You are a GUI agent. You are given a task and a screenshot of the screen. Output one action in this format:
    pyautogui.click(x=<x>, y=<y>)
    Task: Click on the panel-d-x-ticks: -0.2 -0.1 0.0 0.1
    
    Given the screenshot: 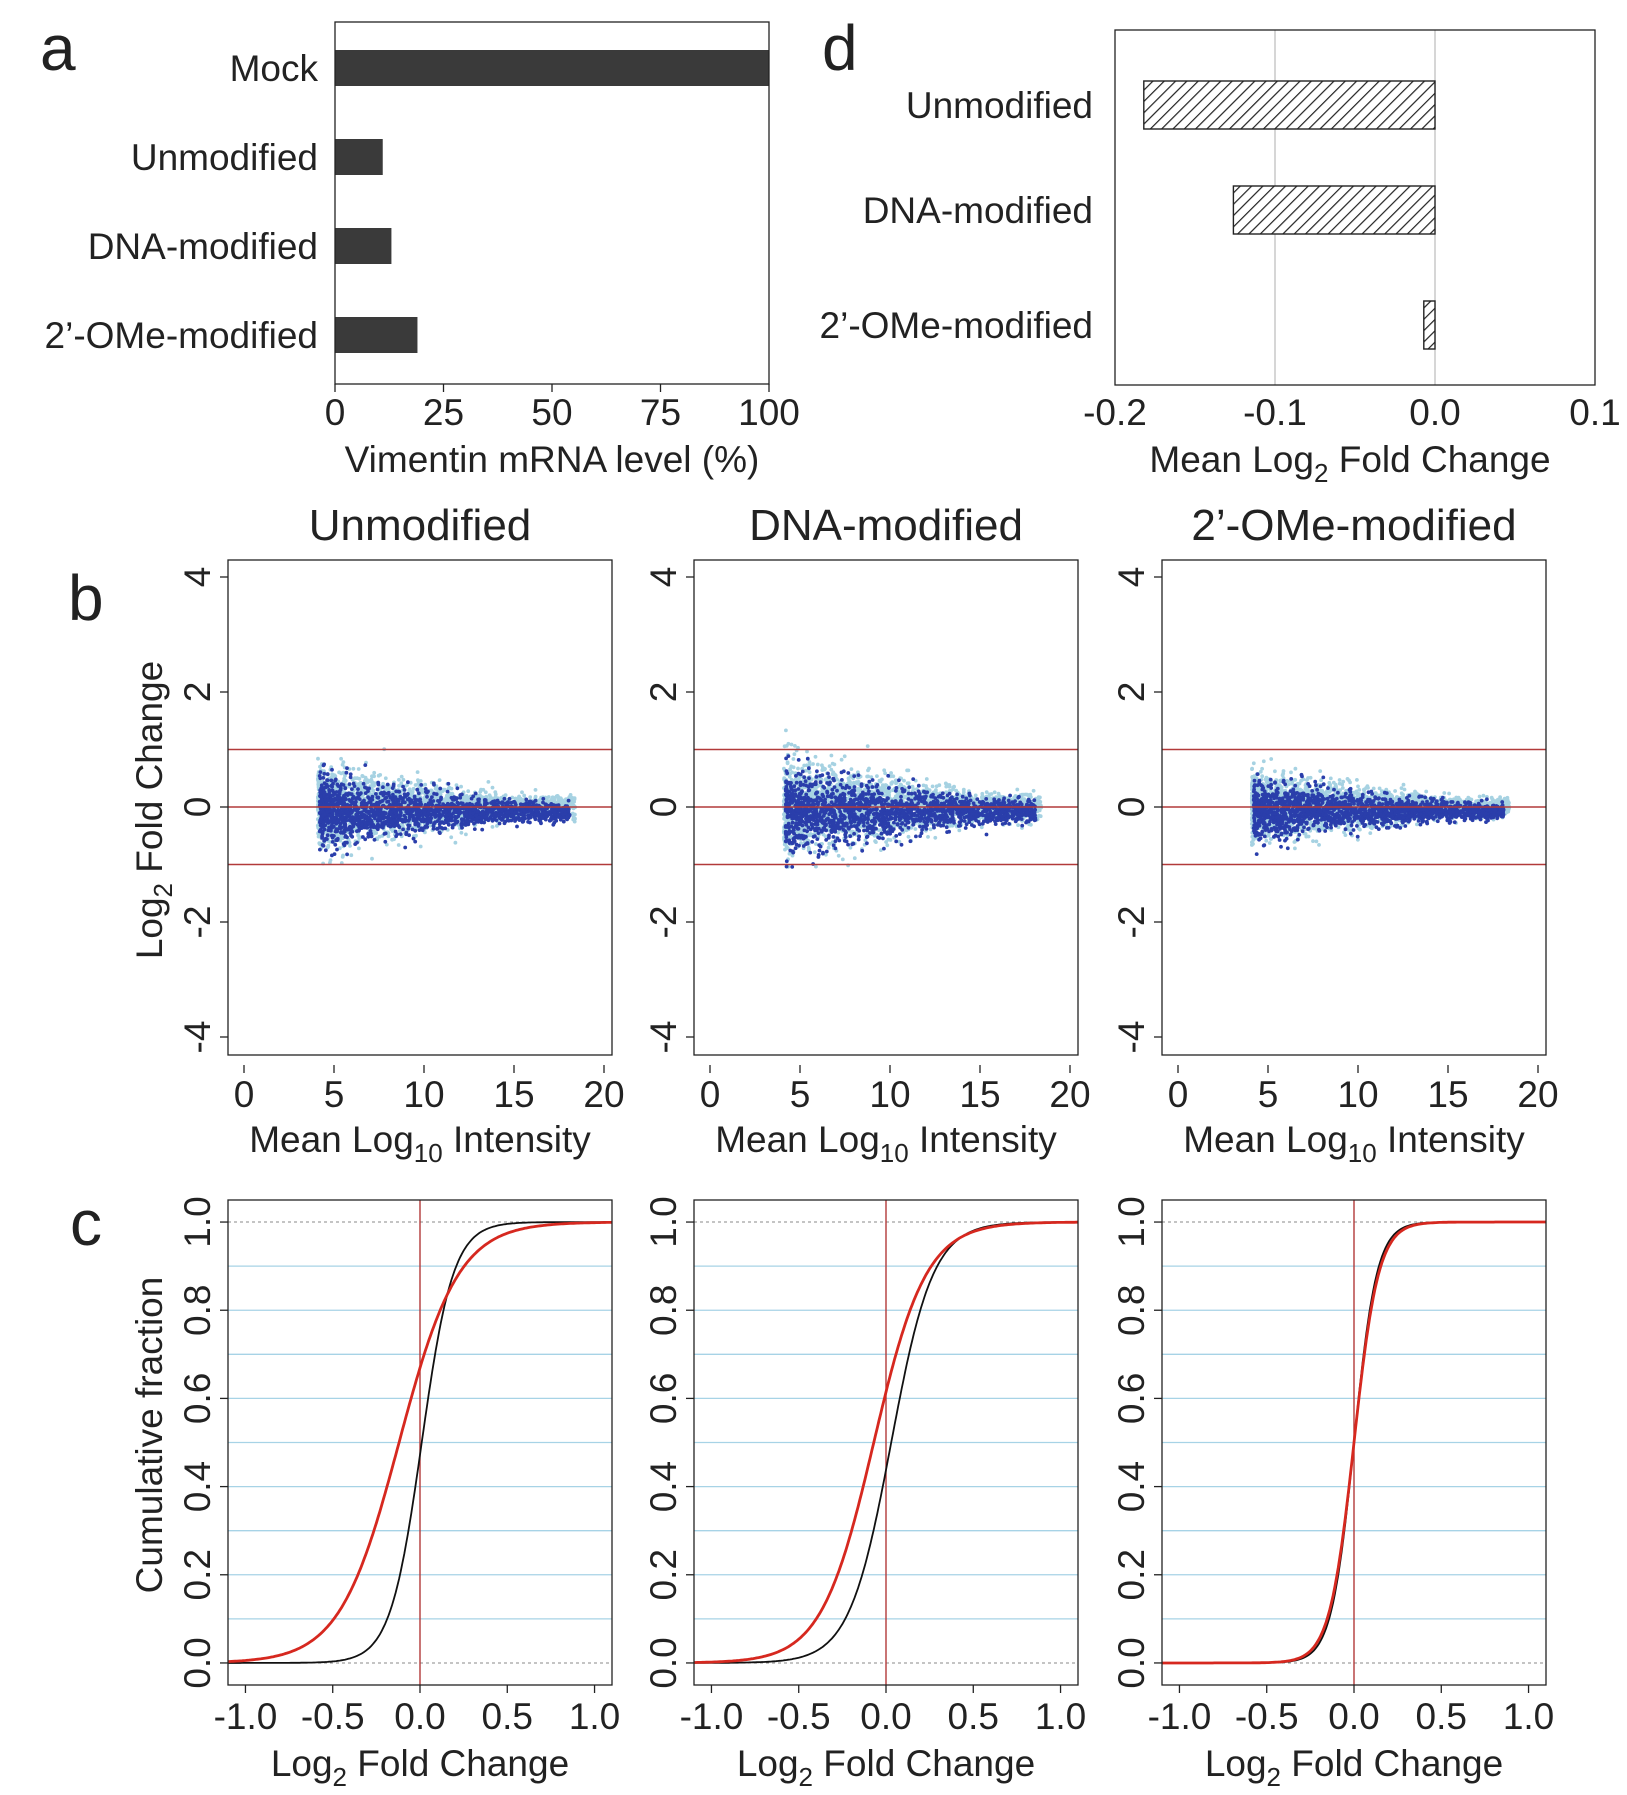 What is the action you would take?
    pyautogui.click(x=1352, y=412)
    